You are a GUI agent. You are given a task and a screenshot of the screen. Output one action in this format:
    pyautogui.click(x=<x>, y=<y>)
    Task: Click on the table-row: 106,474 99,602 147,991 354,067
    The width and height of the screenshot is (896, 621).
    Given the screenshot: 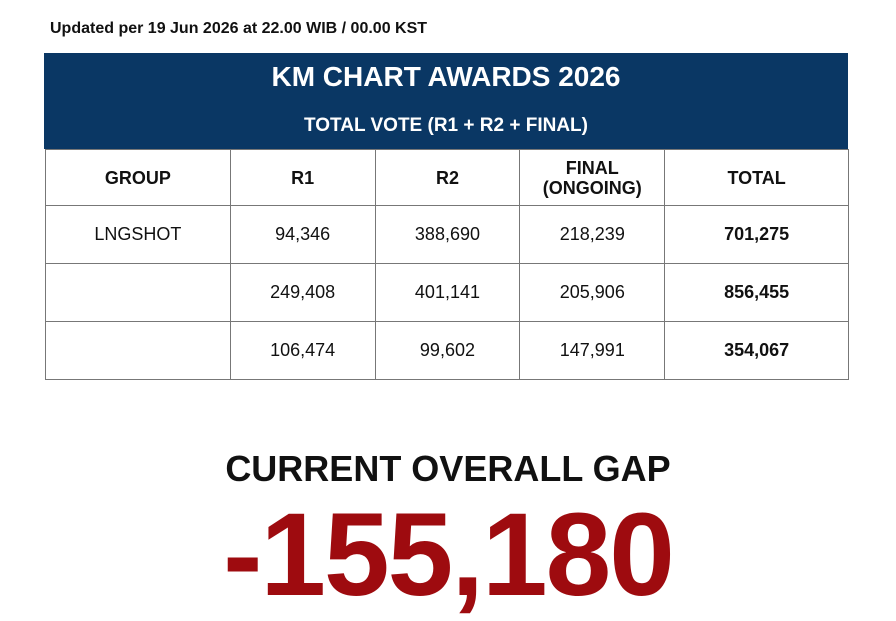 What is the action you would take?
    pyautogui.click(x=447, y=350)
    